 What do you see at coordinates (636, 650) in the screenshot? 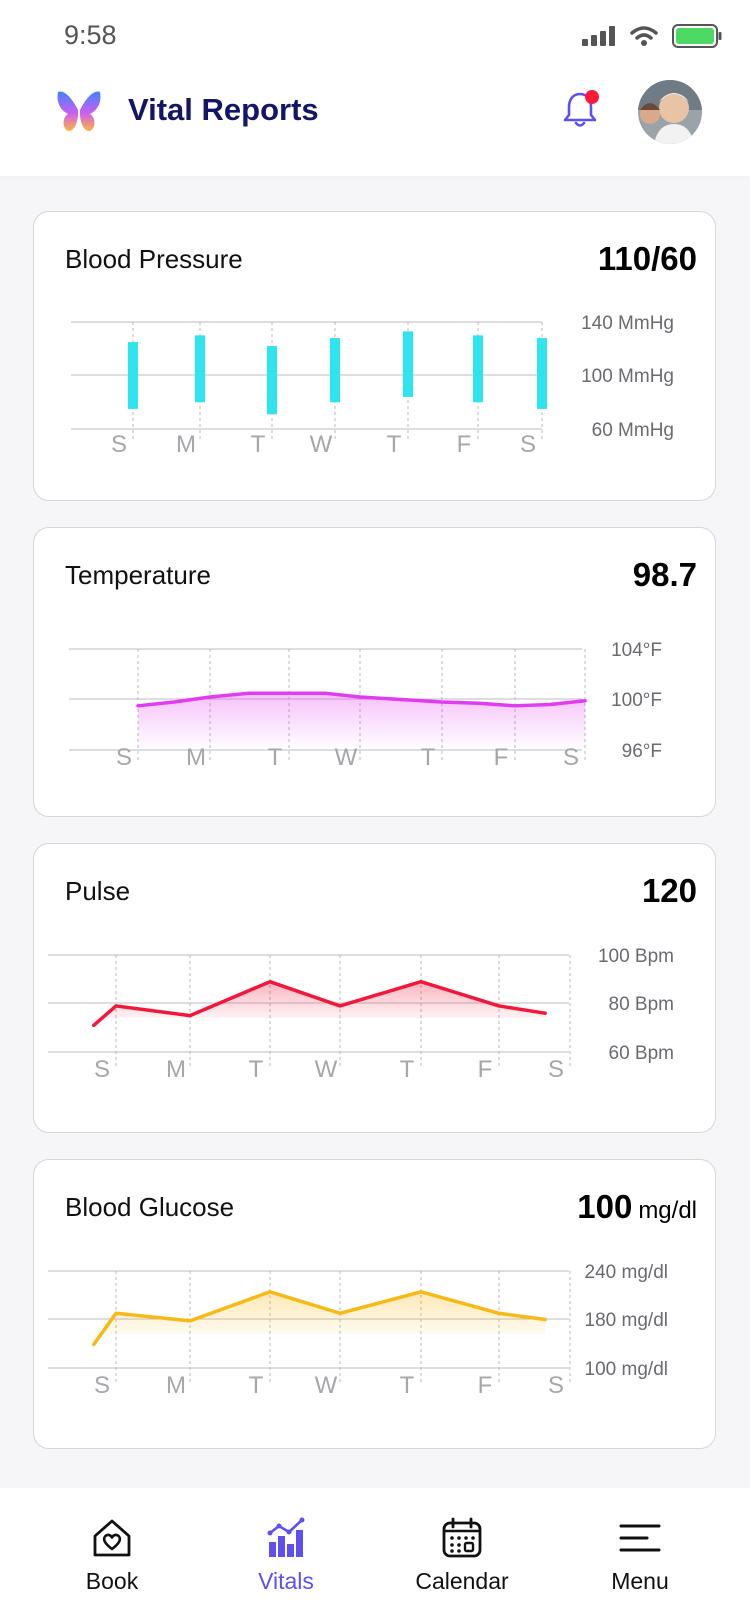
I see `y-axis-label: 104°F` at bounding box center [636, 650].